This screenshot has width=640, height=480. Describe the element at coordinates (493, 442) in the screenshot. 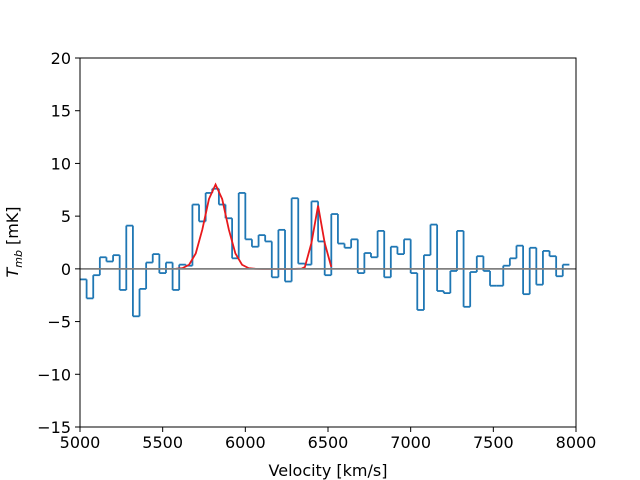

I see `x-tick-label: 7500` at that location.